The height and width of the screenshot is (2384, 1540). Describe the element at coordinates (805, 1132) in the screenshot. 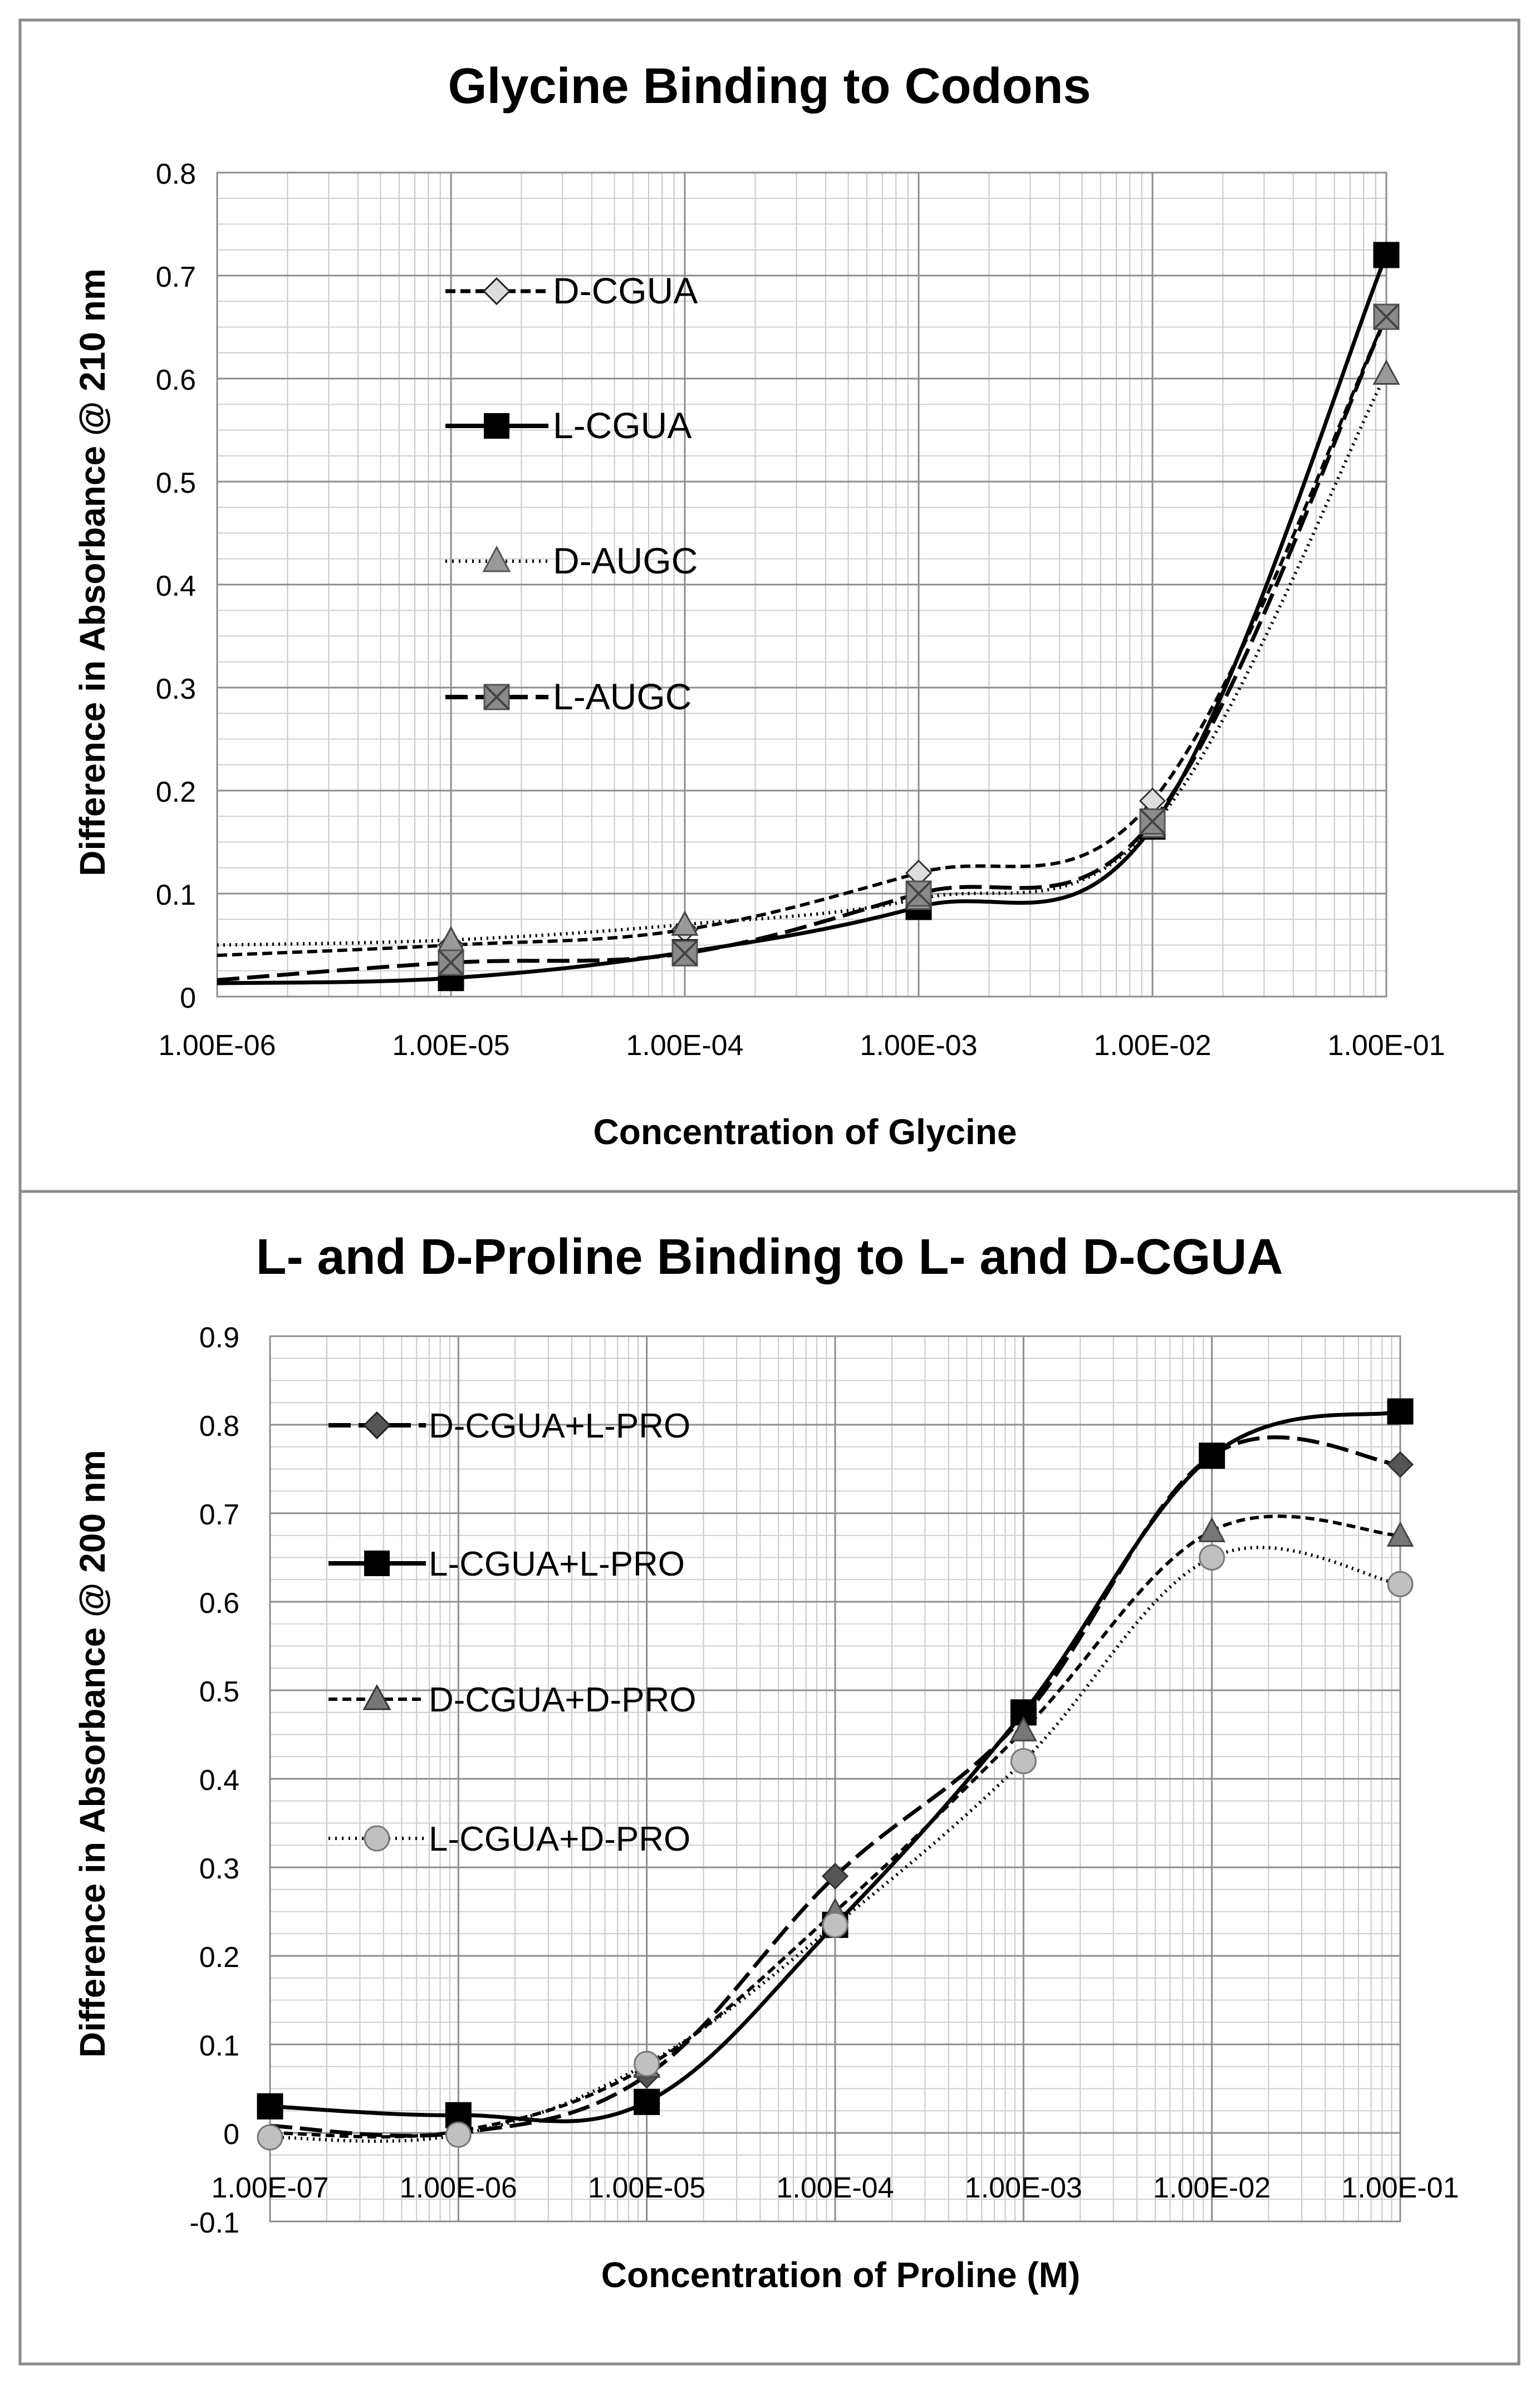

I see `chart1-x-axis-label: Concentration of Glycine` at that location.